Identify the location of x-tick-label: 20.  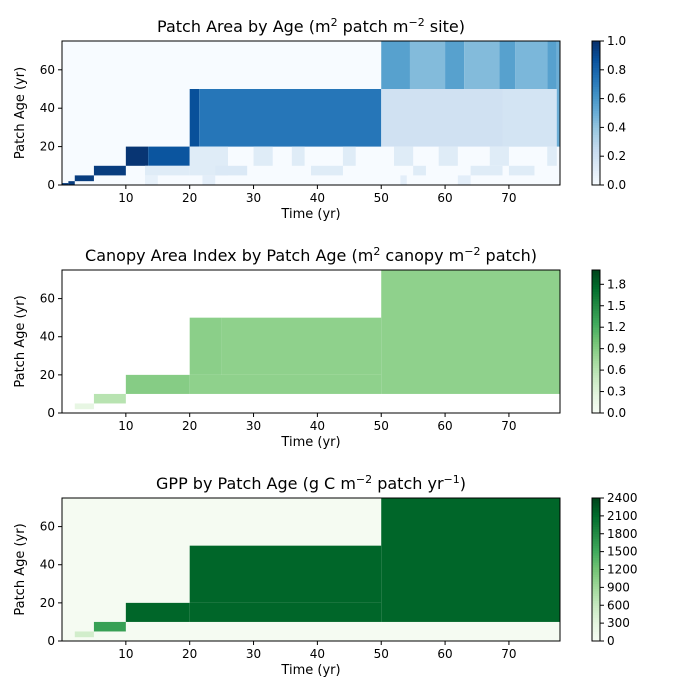
(189, 654).